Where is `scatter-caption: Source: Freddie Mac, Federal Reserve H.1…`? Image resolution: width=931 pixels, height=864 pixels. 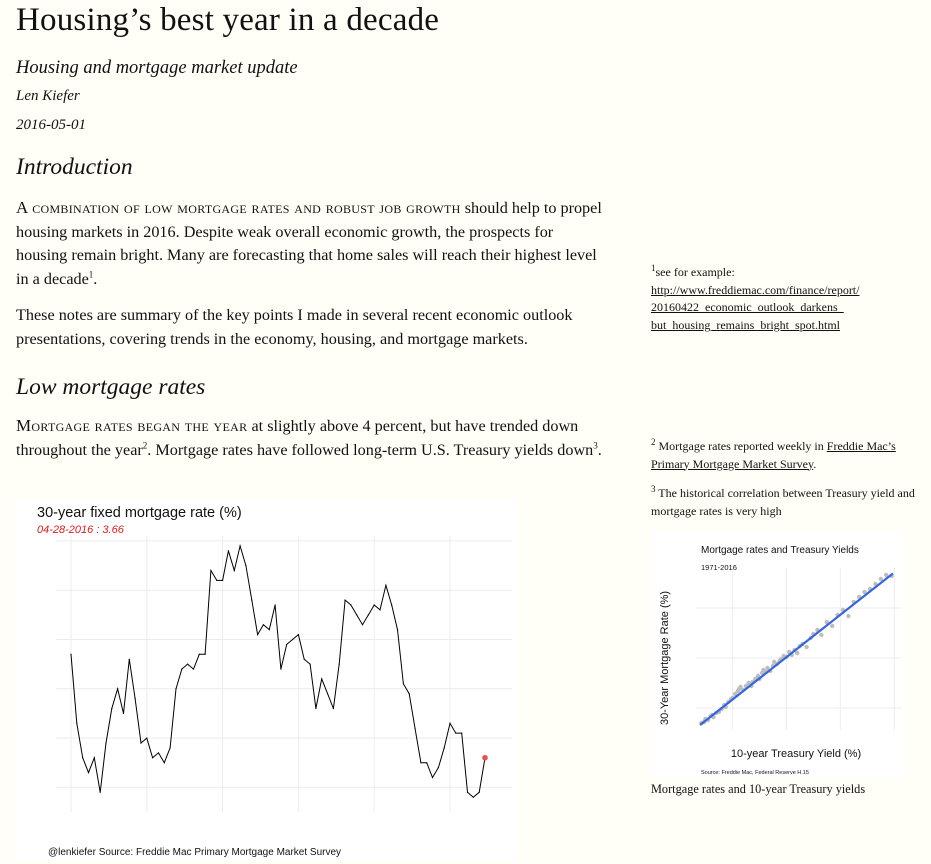 scatter-caption: Source: Freddie Mac, Federal Reserve H.1… is located at coordinates (755, 773).